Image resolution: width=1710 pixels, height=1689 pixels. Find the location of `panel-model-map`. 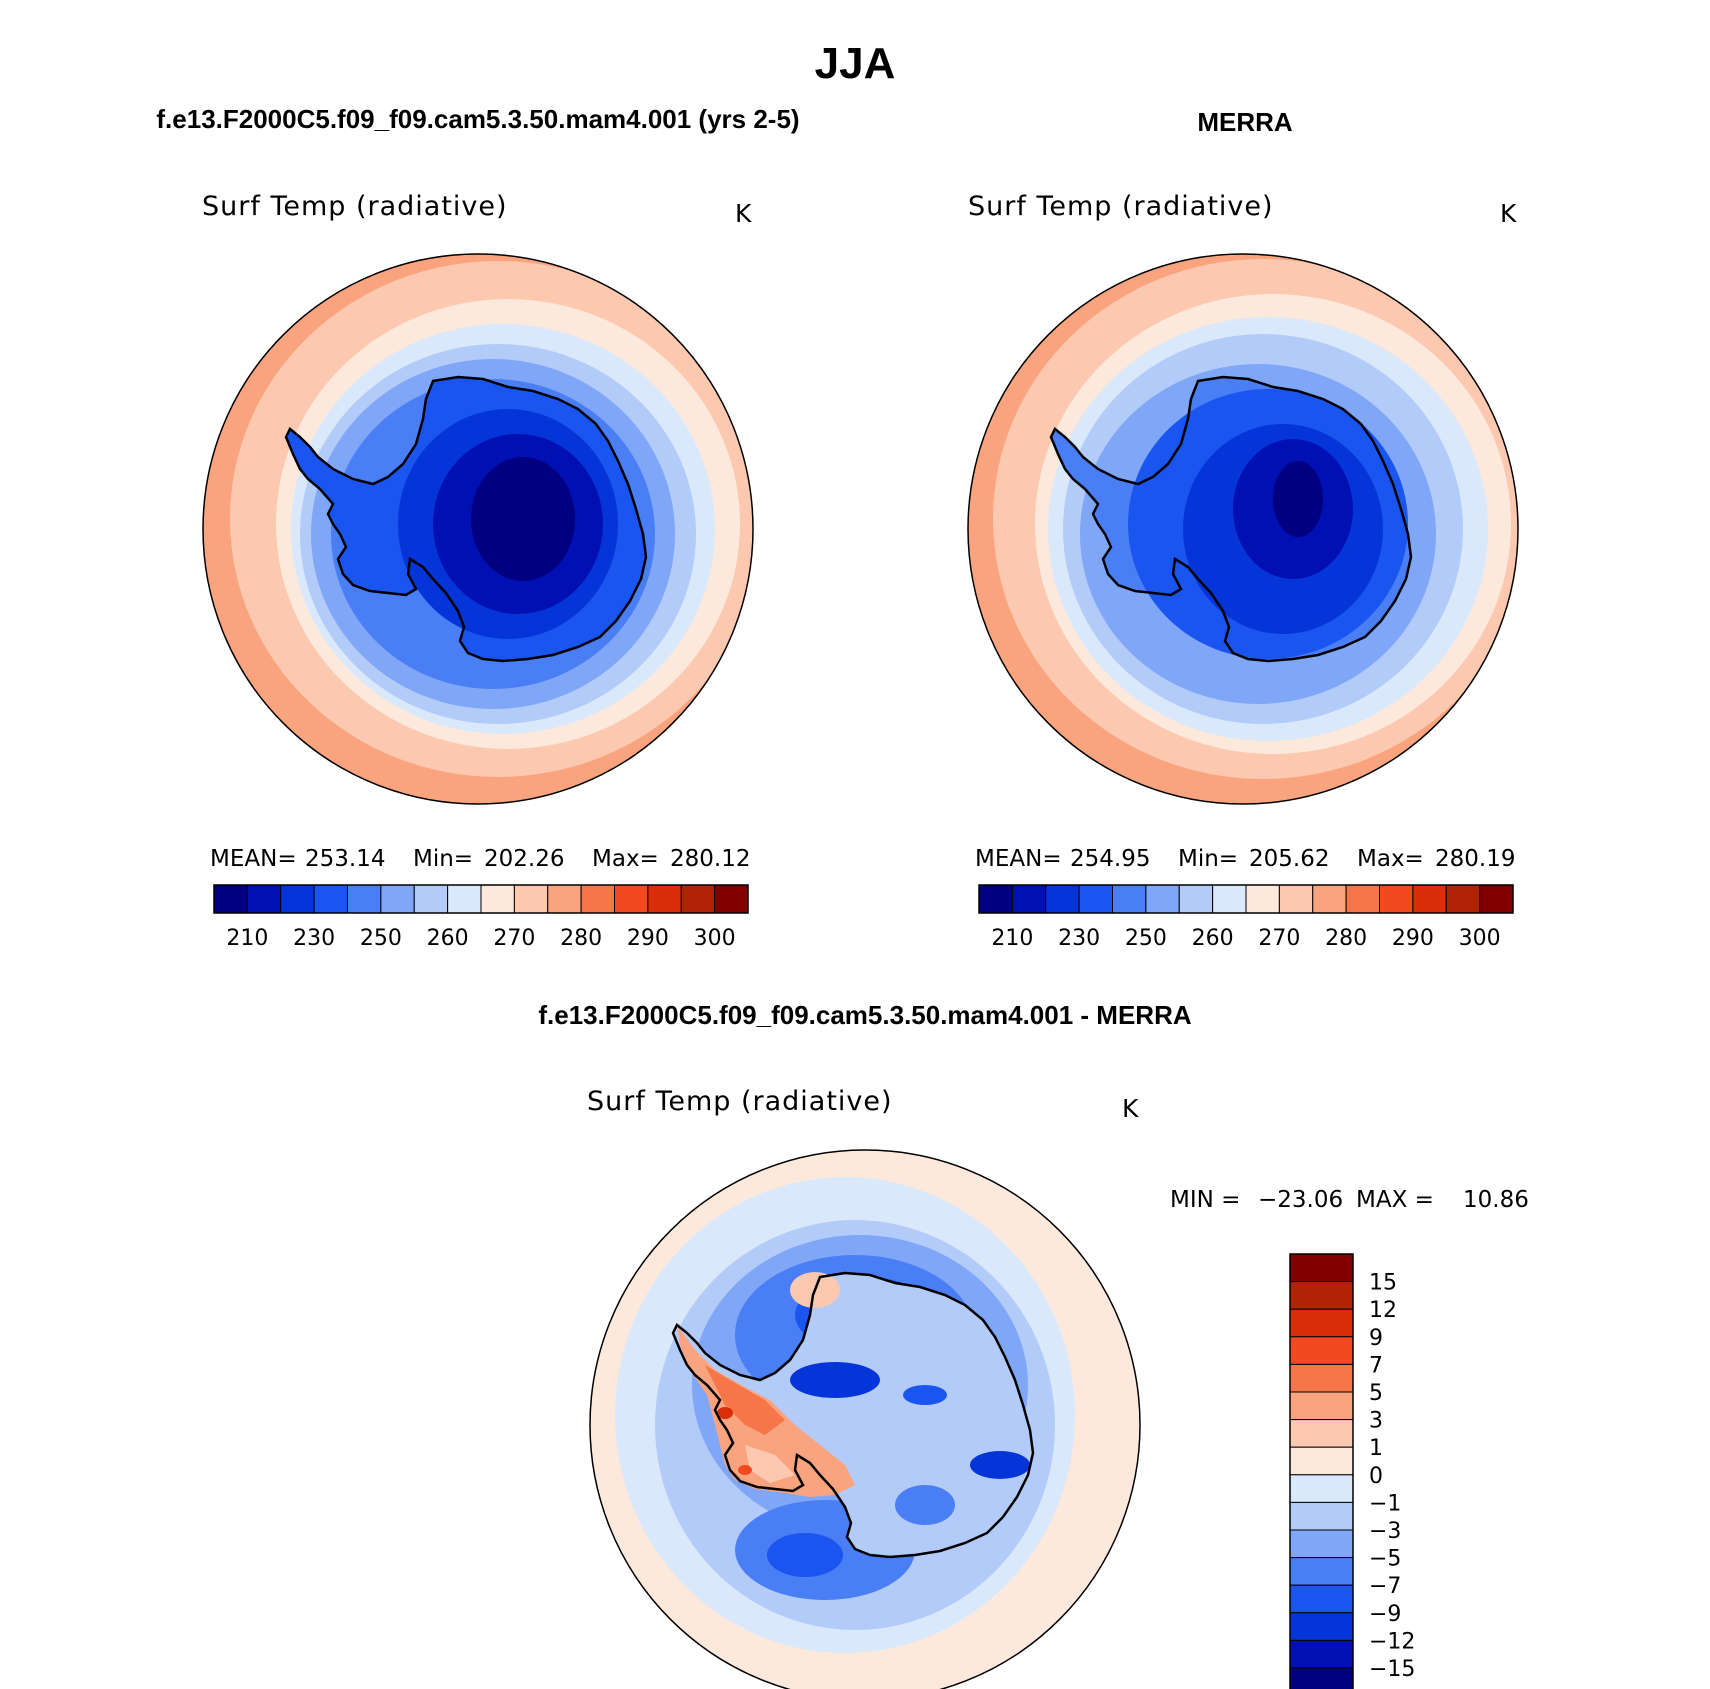

panel-model-map is located at coordinates (478, 529).